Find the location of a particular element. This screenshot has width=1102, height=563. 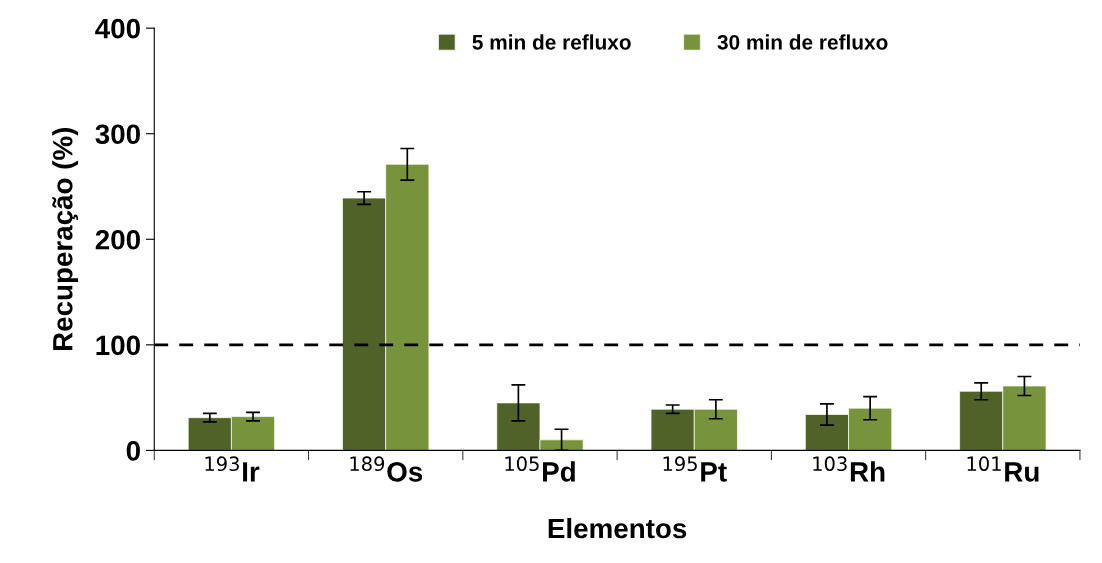

y-tick-label: 0 is located at coordinates (133, 451).